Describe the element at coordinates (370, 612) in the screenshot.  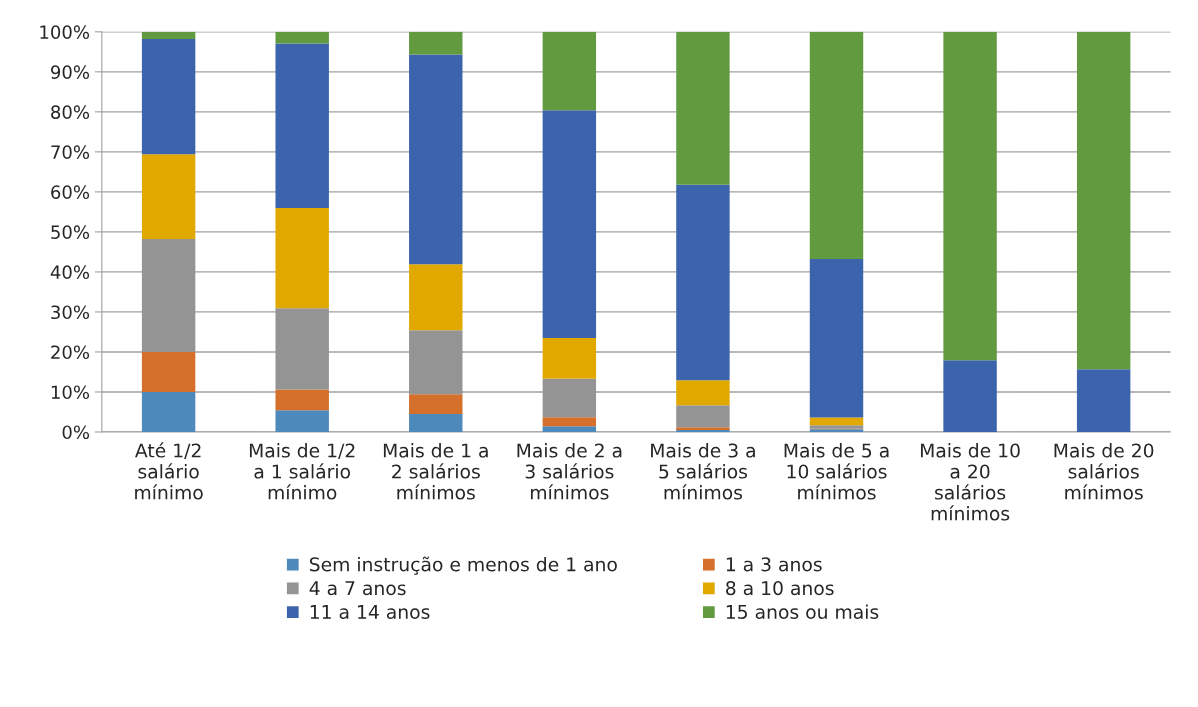
I see `legend-label: 11 a 14 anos` at that location.